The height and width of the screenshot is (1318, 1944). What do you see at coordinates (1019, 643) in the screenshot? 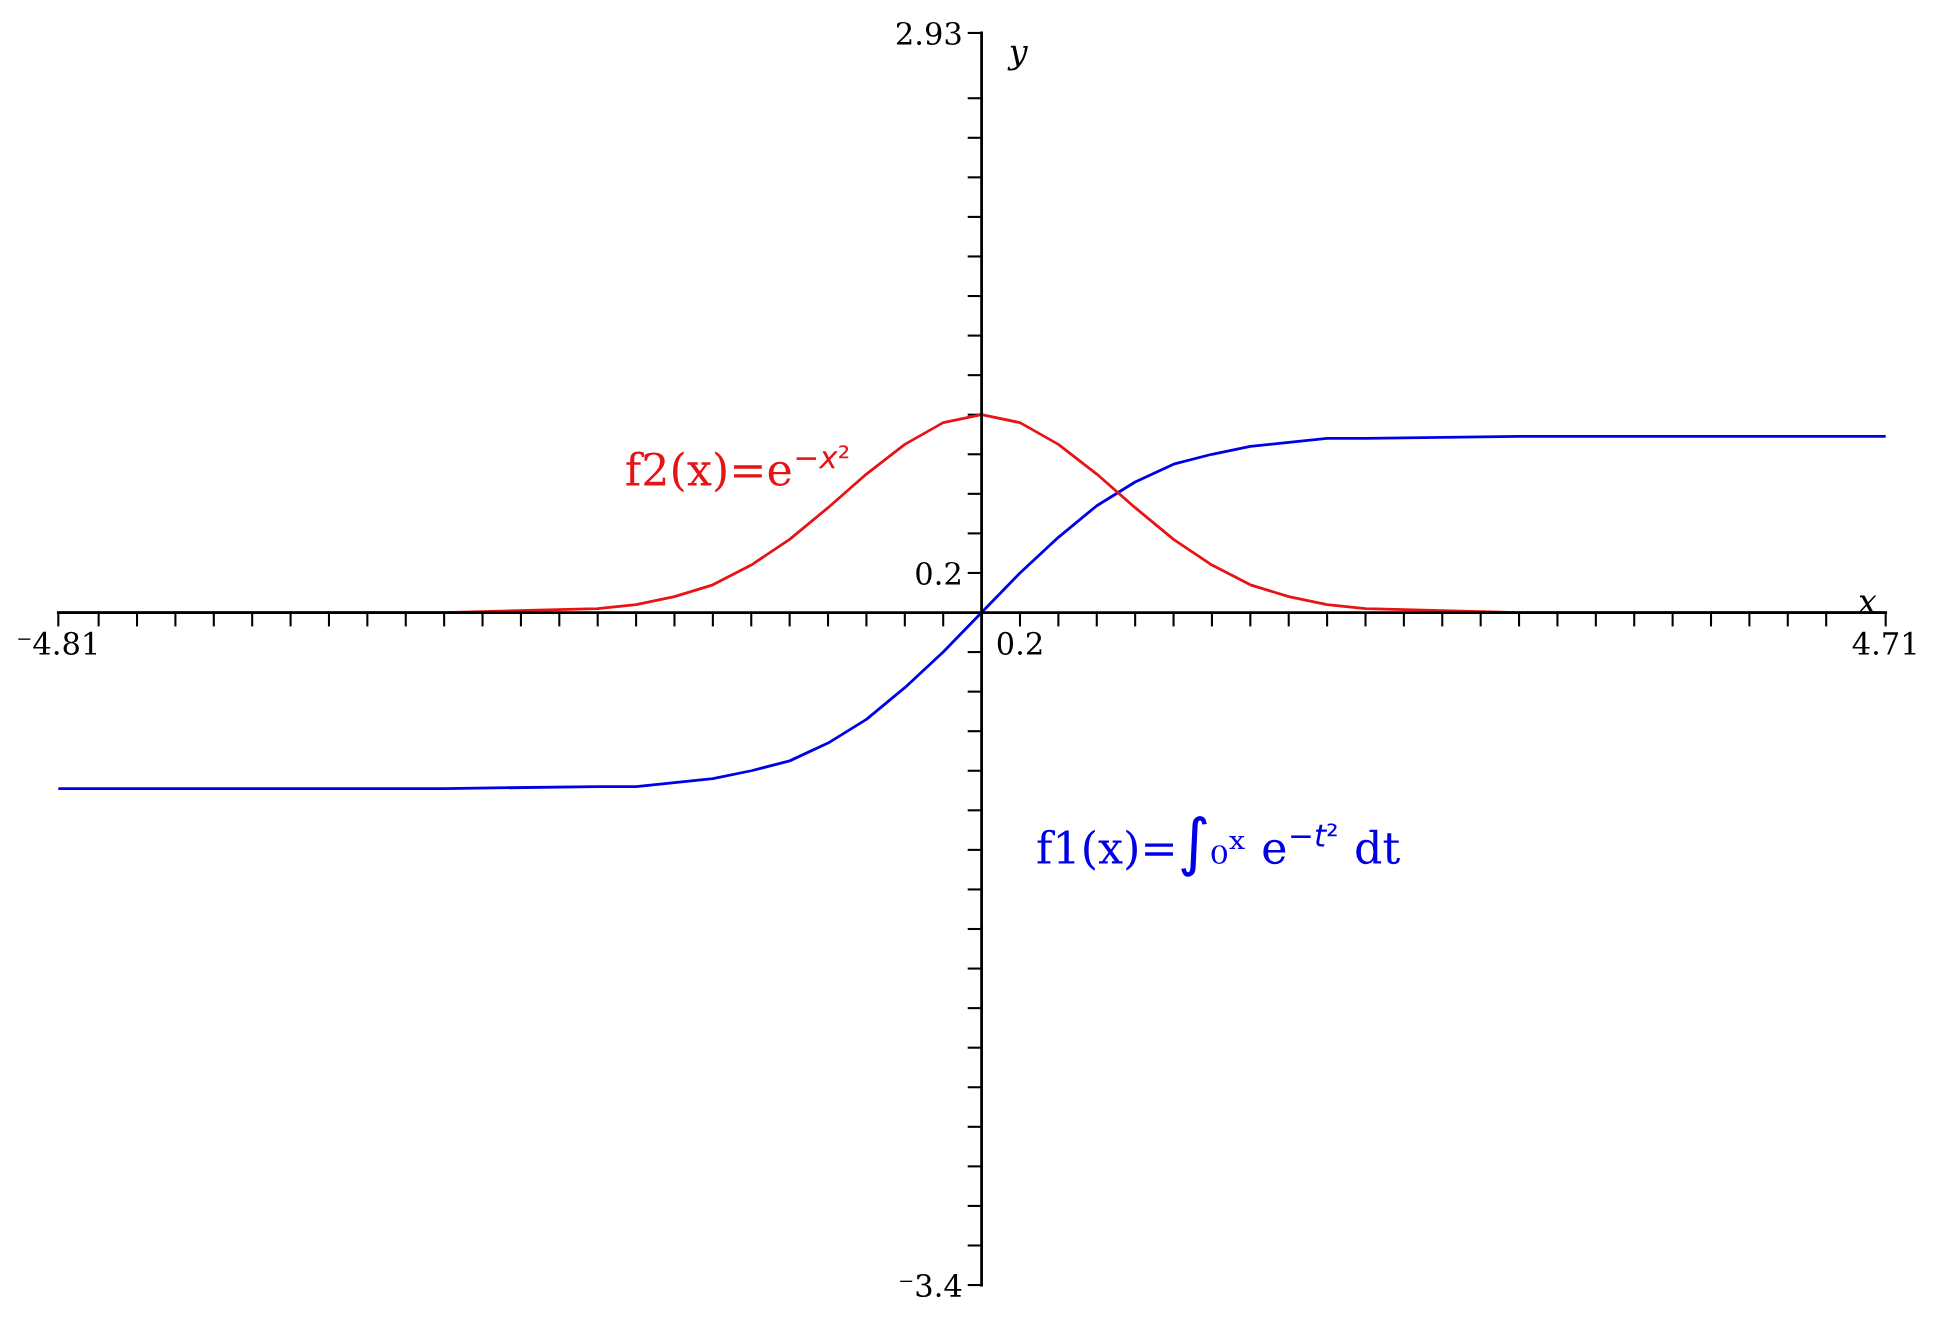
I see `x-tick-label: 0.2` at bounding box center [1019, 643].